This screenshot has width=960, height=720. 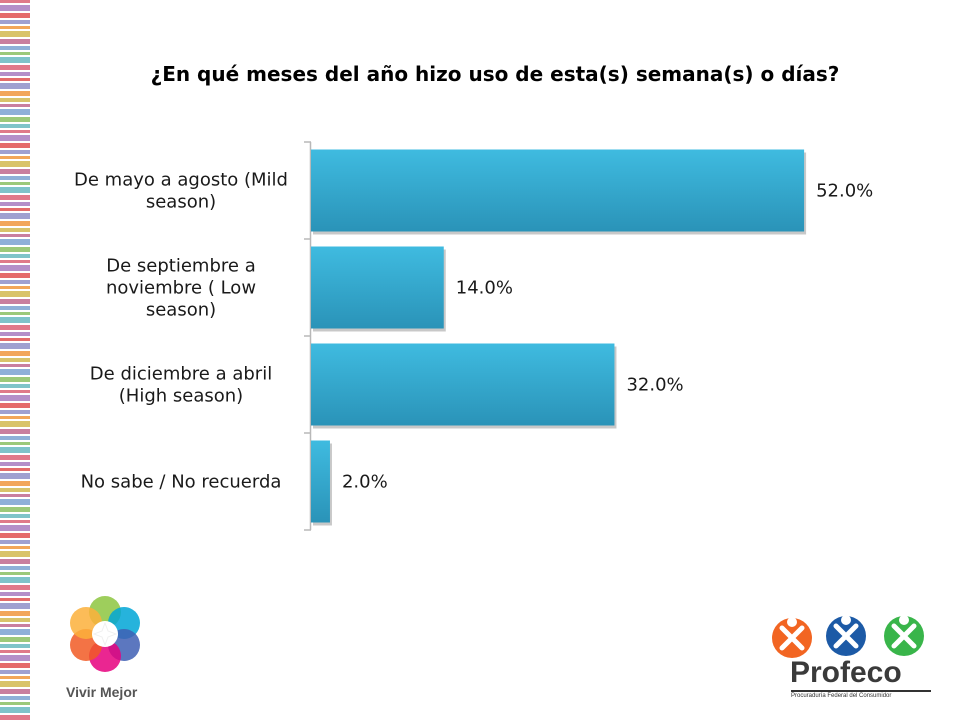 I want to click on data-label: 2.0%, so click(x=365, y=482).